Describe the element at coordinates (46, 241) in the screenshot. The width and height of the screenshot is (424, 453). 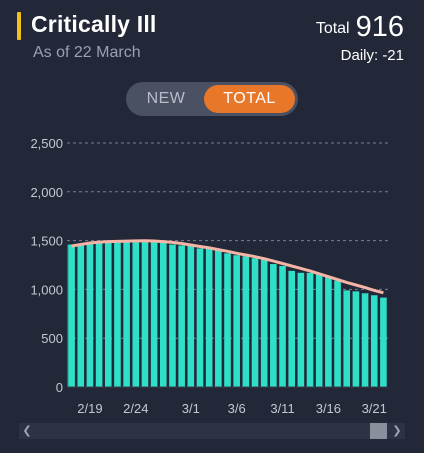
I see `y-tick-label: 1,500` at that location.